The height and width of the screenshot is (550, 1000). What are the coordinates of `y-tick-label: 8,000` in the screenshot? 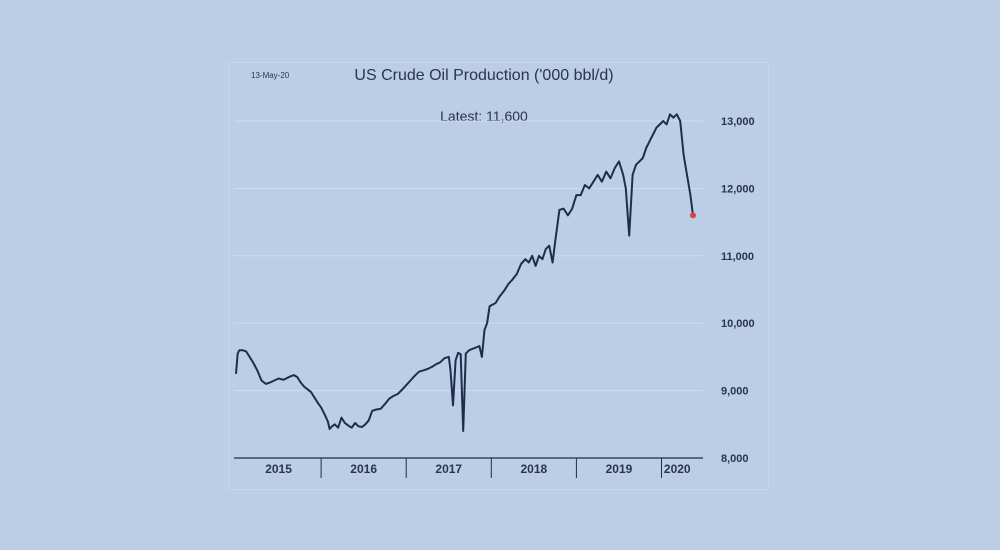 It's located at (735, 459).